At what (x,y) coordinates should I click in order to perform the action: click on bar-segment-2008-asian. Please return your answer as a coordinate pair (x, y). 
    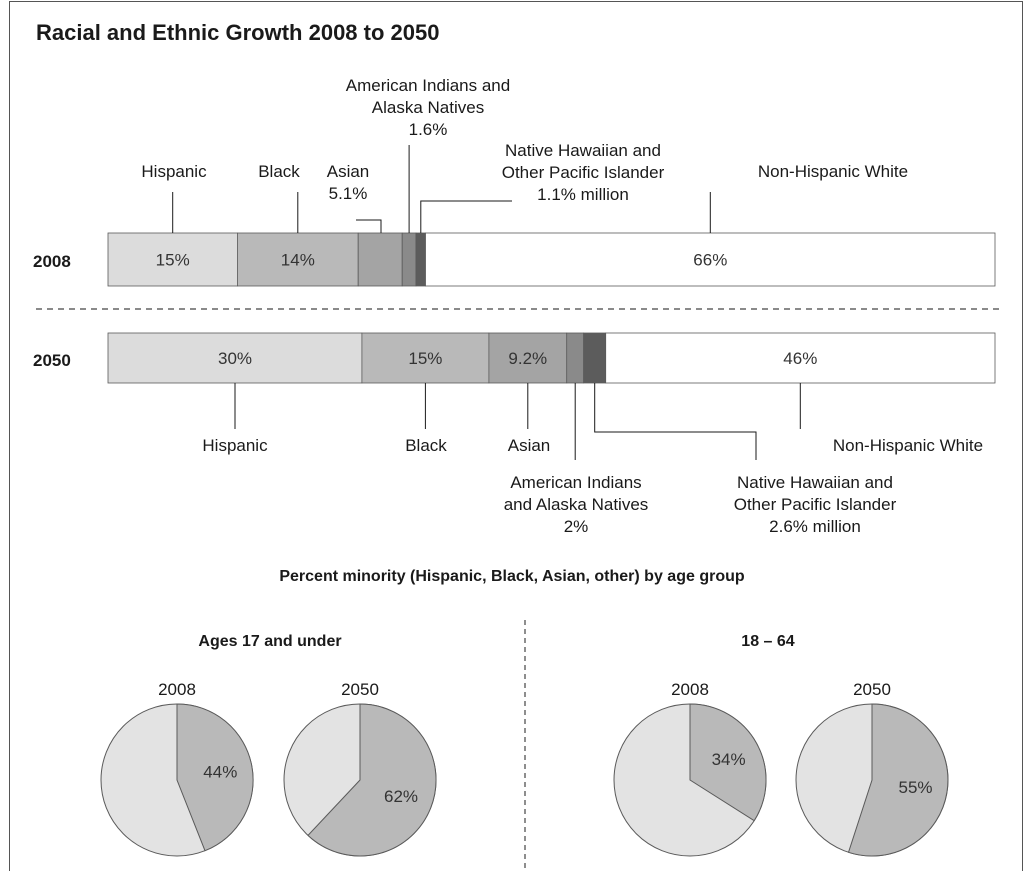
    Looking at the image, I should click on (380, 259).